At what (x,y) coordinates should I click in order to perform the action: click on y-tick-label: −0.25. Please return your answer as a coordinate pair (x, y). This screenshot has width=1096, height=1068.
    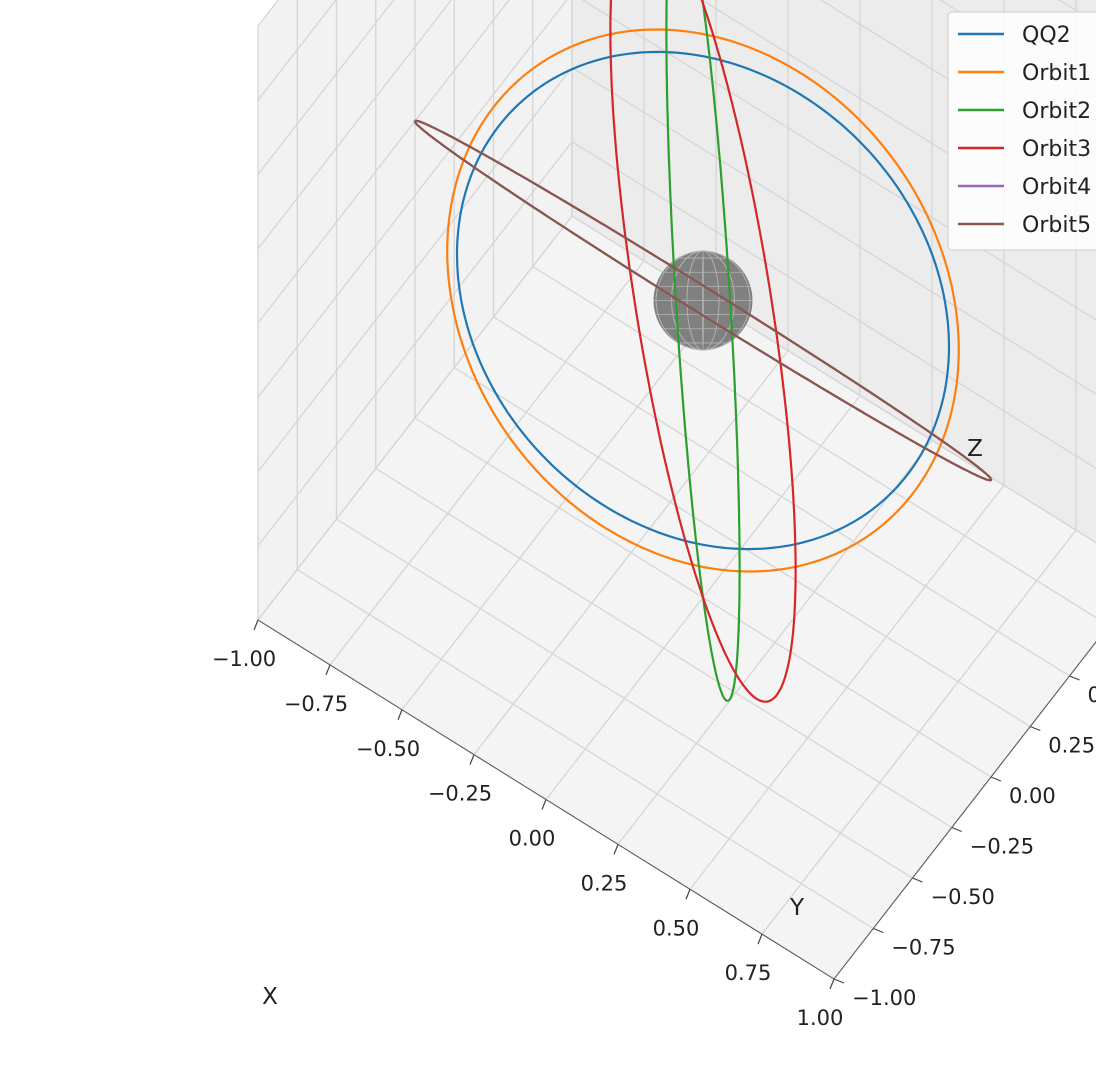
    Looking at the image, I should click on (1002, 847).